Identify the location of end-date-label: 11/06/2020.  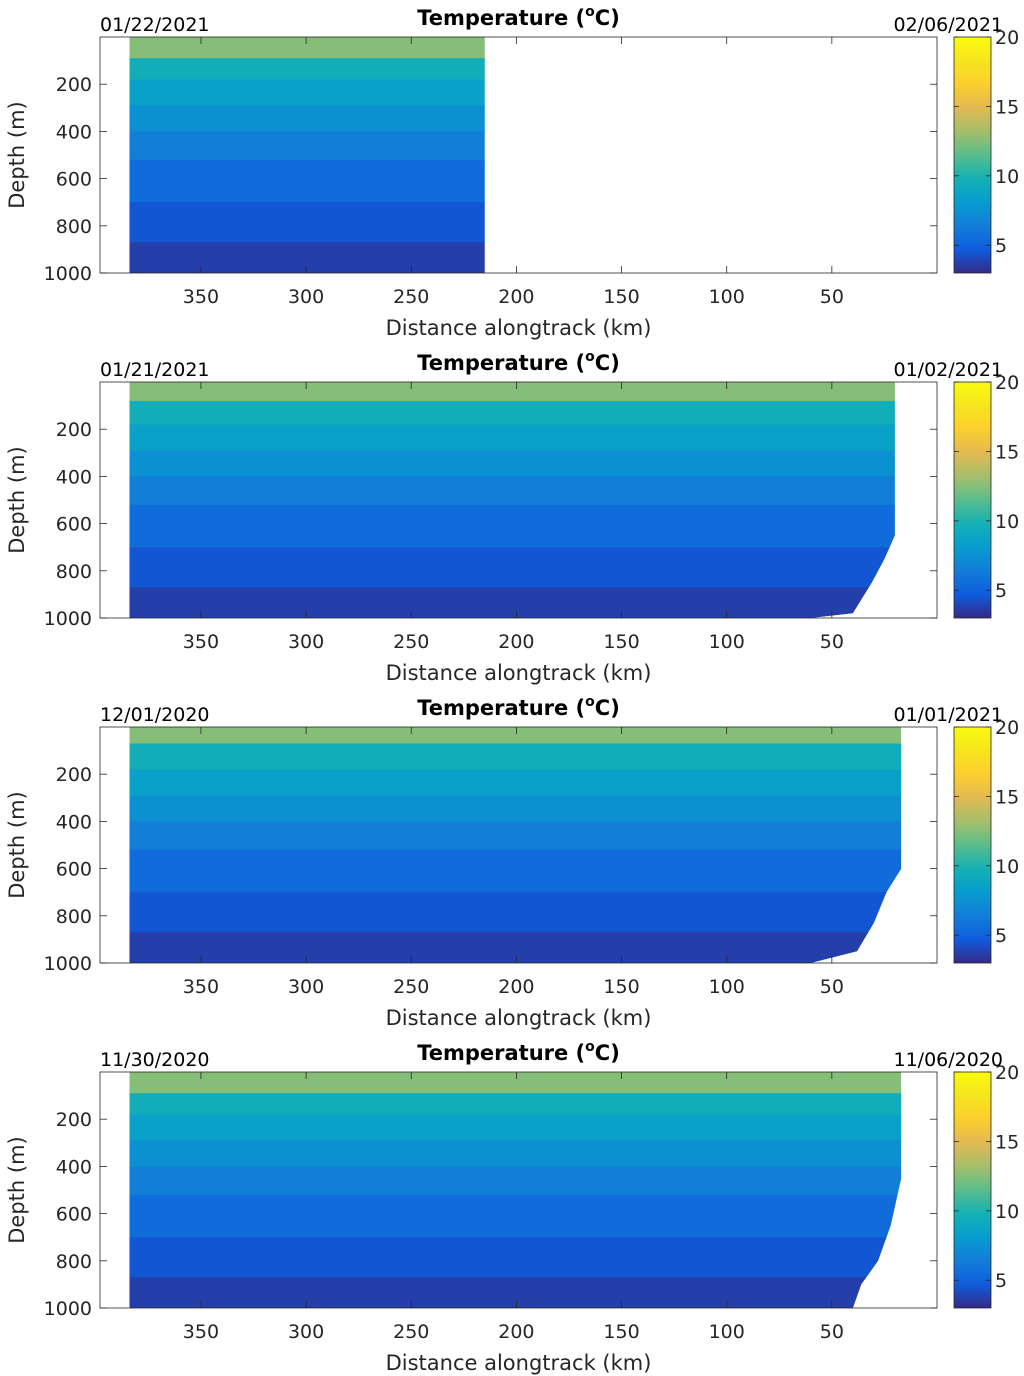
(948, 1060).